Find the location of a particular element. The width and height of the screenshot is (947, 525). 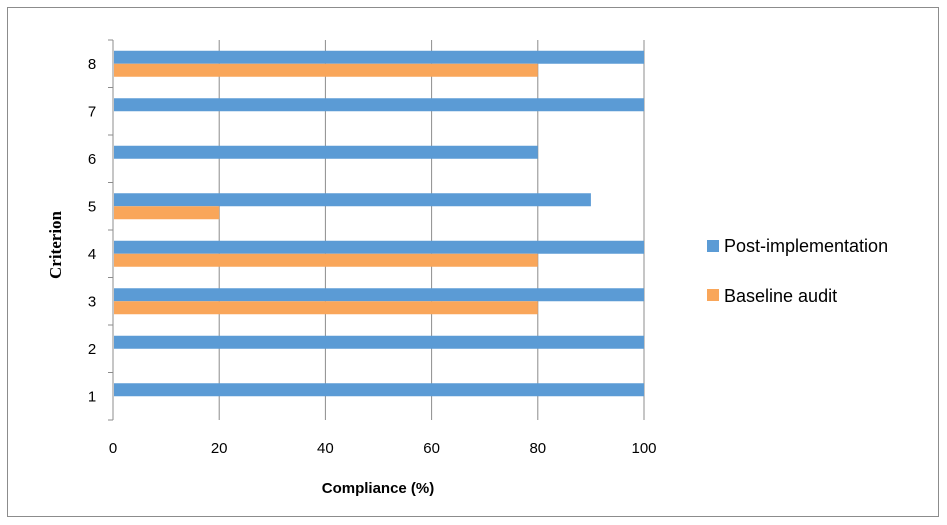

axes is located at coordinates (111, 230).